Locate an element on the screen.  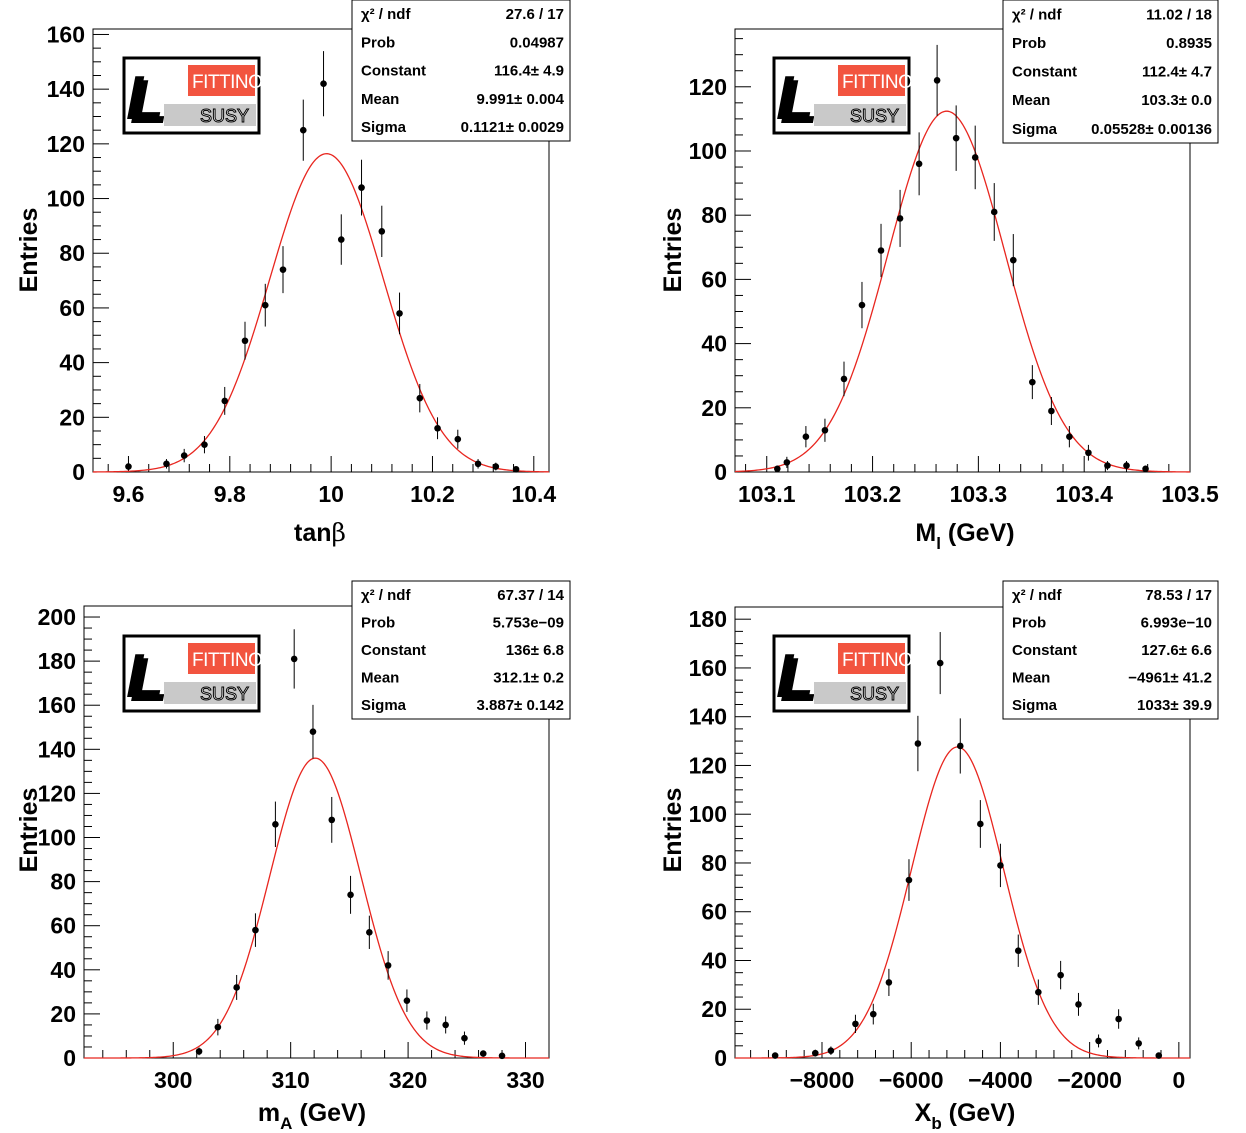
stats-box-frame is located at coordinates (1110, 650).